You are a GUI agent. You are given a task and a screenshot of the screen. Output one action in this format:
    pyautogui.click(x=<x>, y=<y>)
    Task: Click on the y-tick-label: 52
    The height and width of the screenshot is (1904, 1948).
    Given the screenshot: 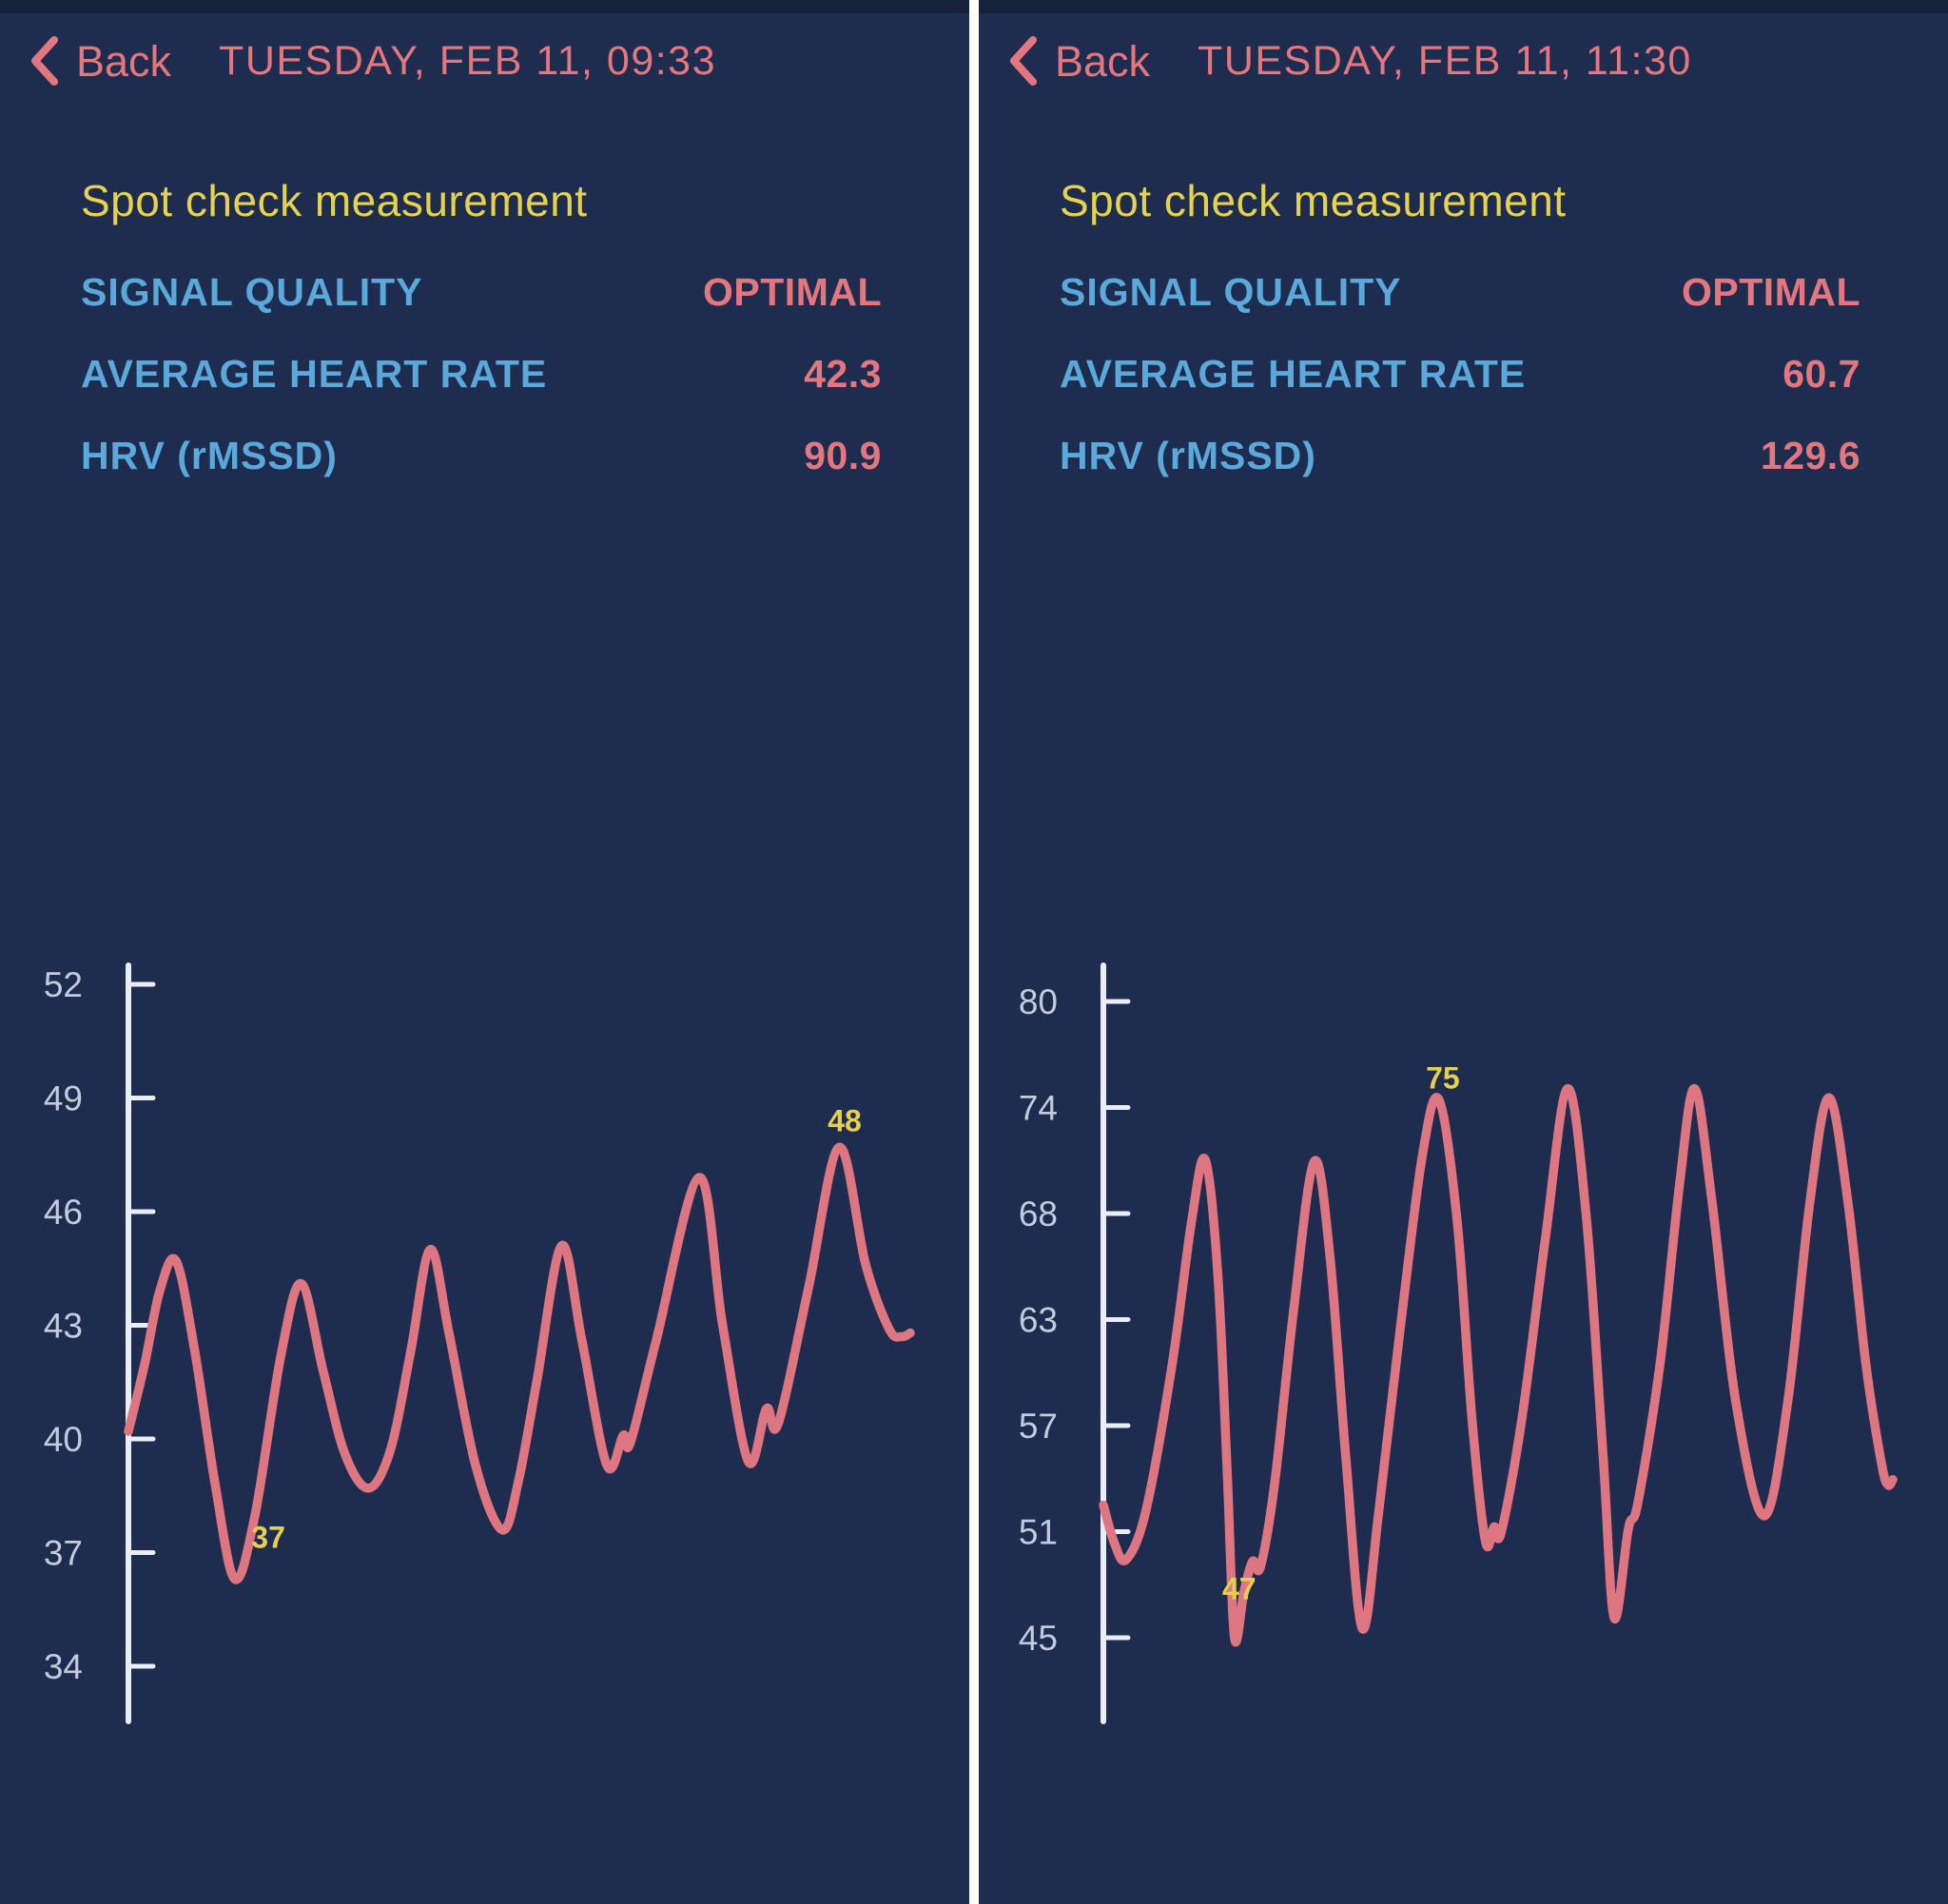 What is the action you would take?
    pyautogui.click(x=64, y=984)
    